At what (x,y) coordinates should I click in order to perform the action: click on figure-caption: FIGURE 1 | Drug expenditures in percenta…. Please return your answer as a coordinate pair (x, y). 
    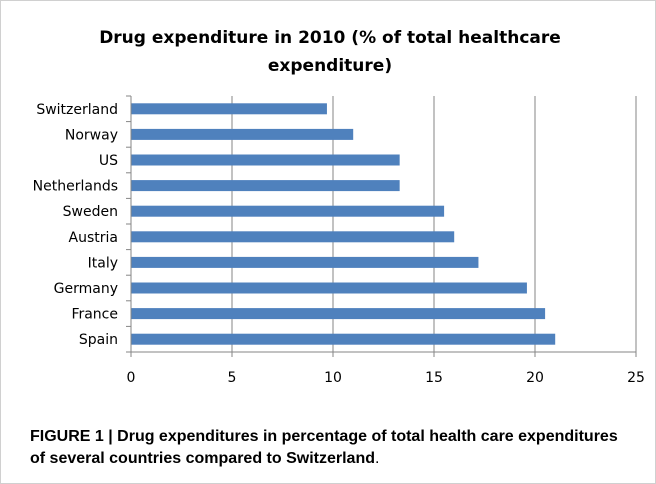
    Looking at the image, I should click on (330, 448).